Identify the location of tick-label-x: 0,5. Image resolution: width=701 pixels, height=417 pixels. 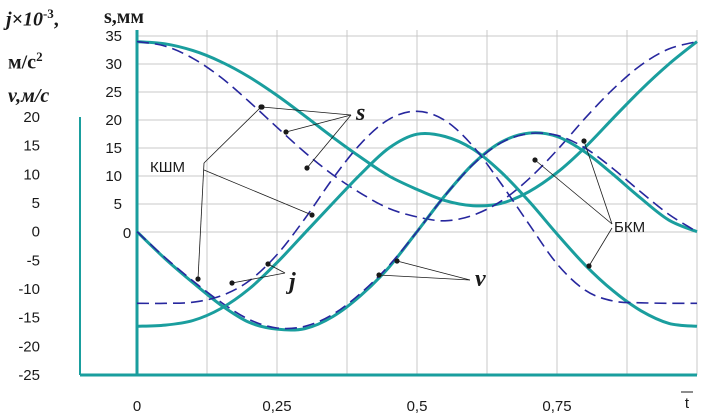
(417, 406).